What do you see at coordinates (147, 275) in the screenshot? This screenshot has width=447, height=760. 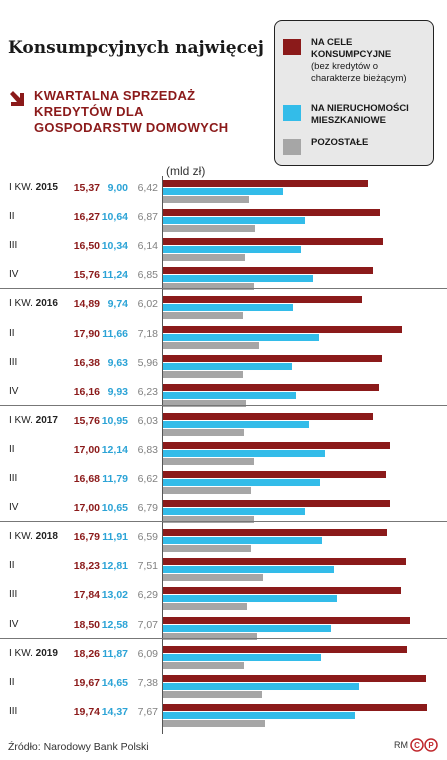 I see `data-label-other: 6,85` at bounding box center [147, 275].